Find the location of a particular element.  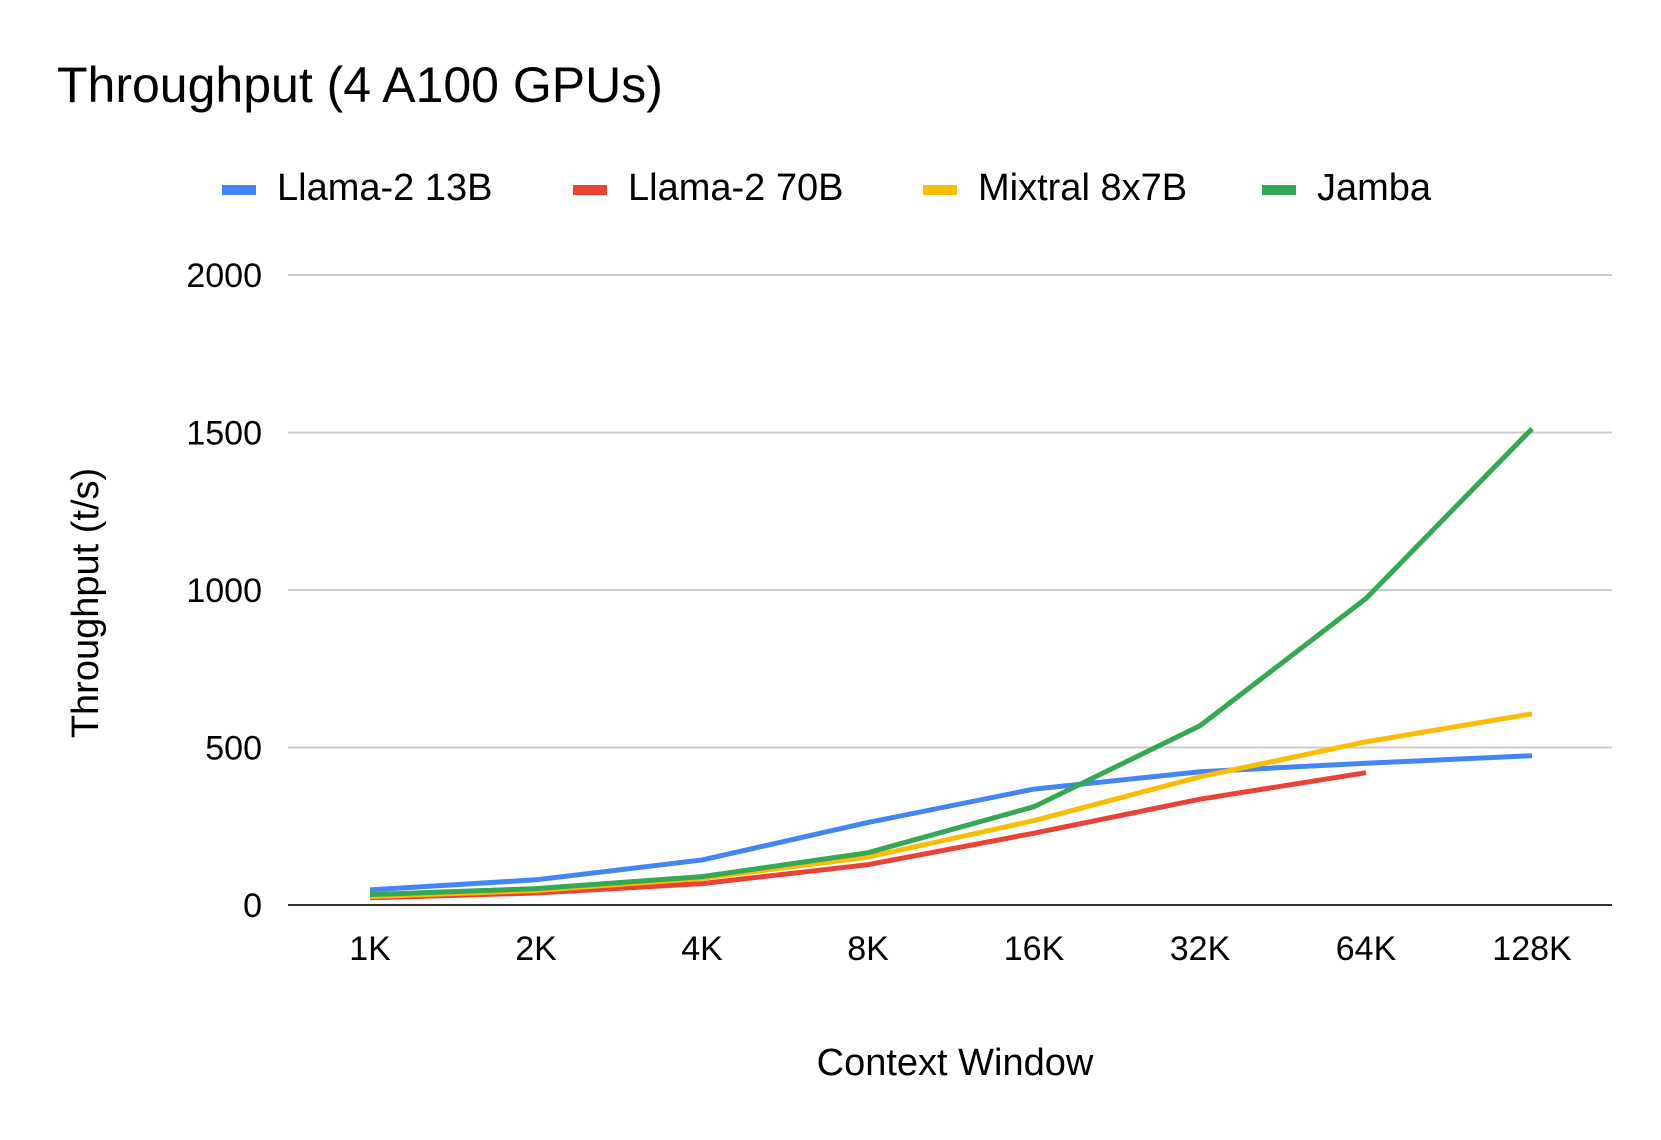

y-axis-title: Throughput (t/s) is located at coordinates (86, 603).